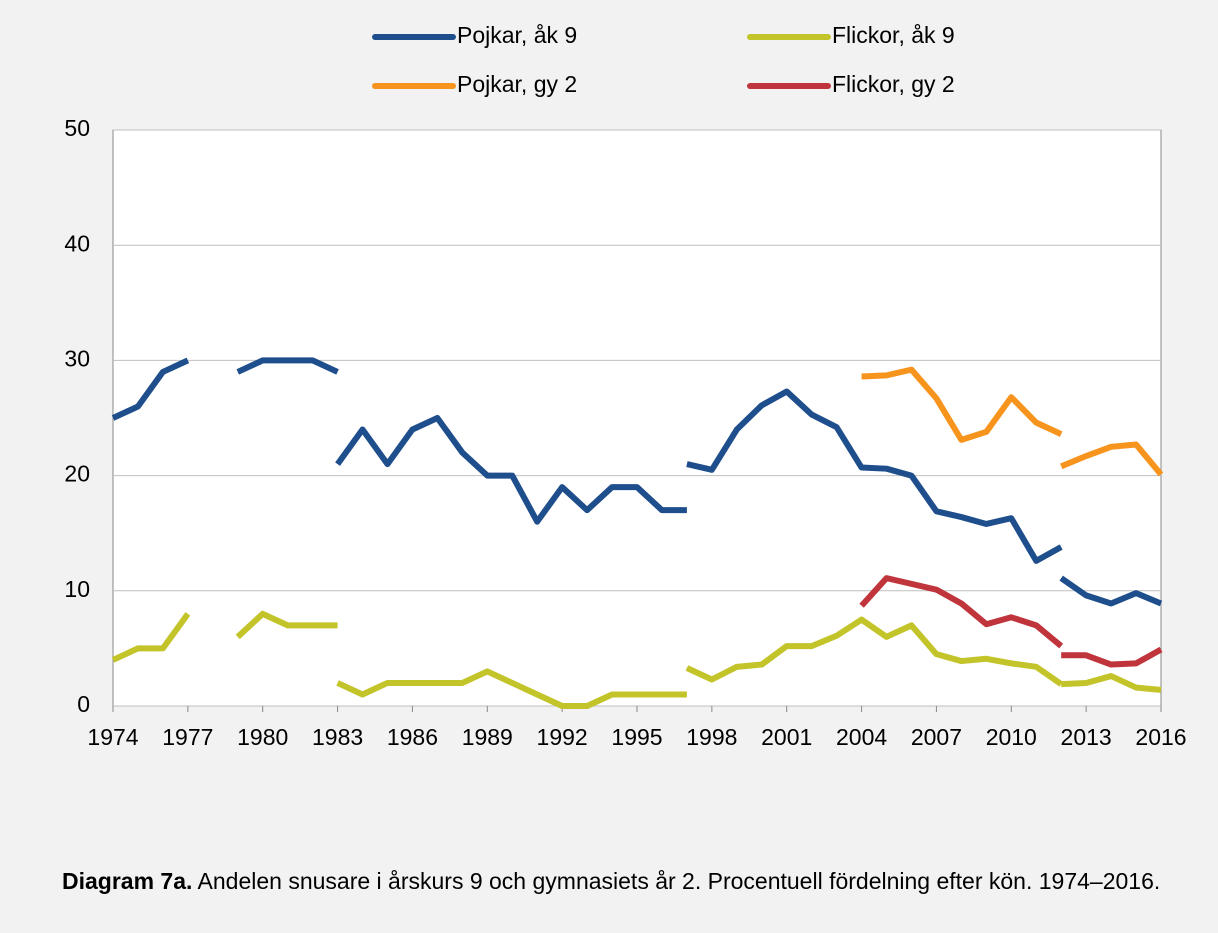 The image size is (1218, 933). Describe the element at coordinates (77, 358) in the screenshot. I see `y-tick-label: 30` at that location.